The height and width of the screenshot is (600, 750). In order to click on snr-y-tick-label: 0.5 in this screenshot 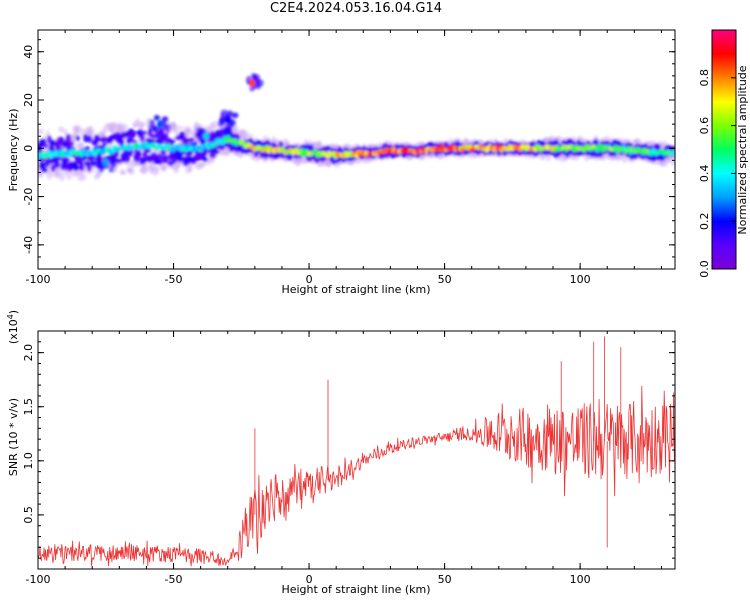, I will do `click(28, 515)`.